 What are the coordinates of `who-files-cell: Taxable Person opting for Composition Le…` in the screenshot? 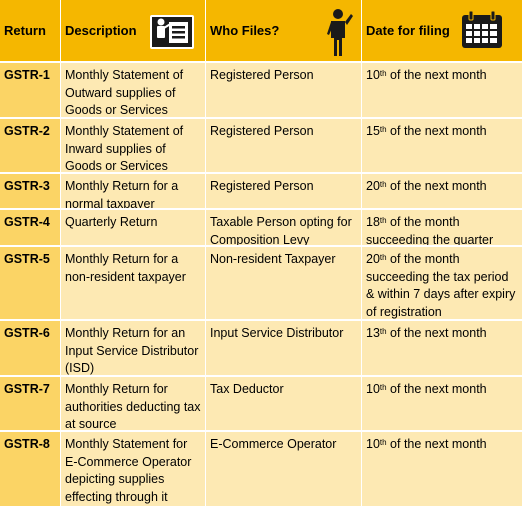 It's located at (283, 229).